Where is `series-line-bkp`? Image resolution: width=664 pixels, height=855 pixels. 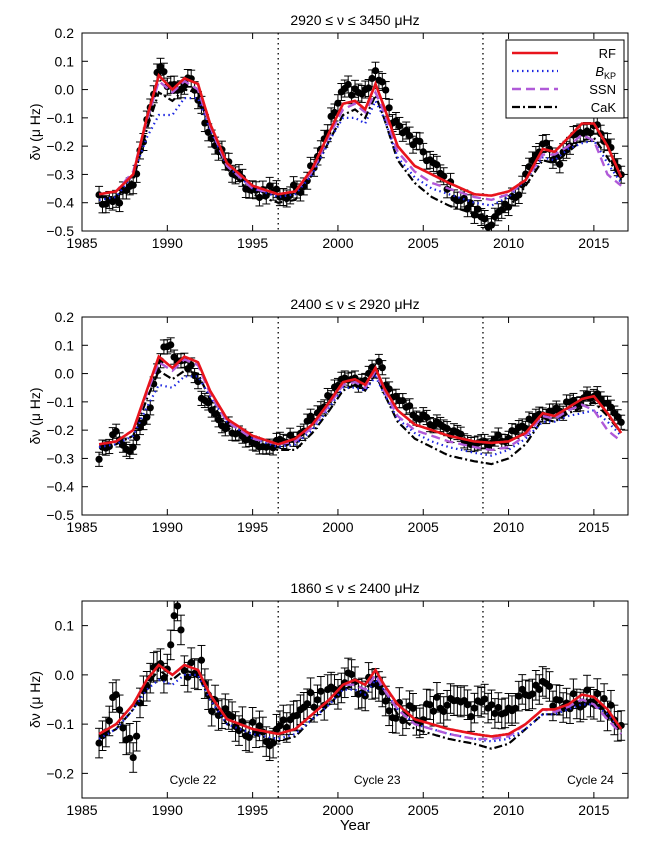 series-line-bkp is located at coordinates (360, 708).